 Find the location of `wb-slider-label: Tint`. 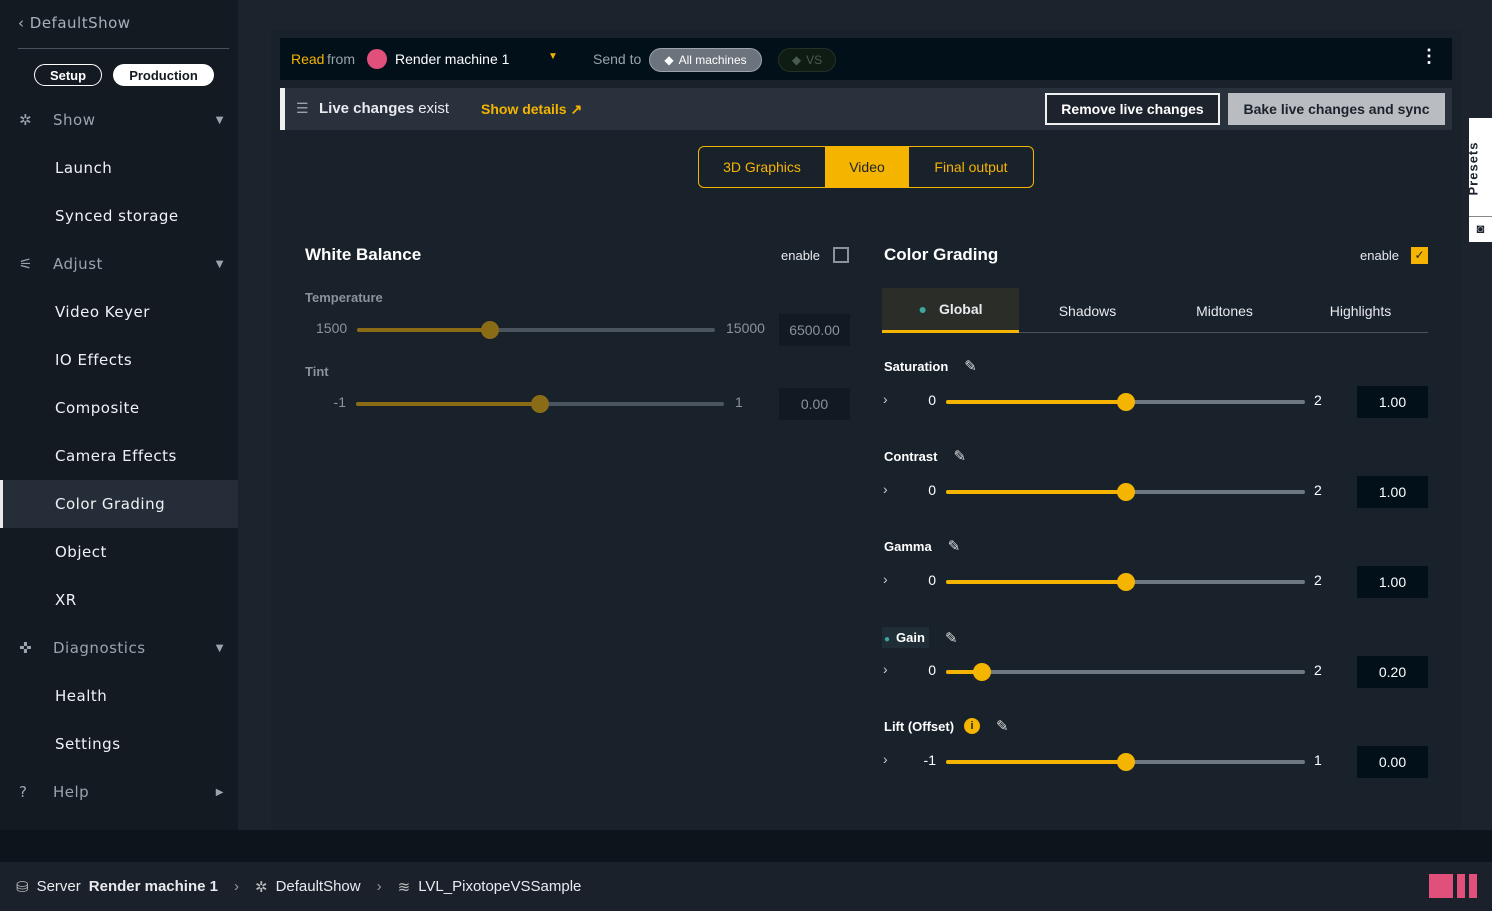

wb-slider-label: Tint is located at coordinates (317, 371).